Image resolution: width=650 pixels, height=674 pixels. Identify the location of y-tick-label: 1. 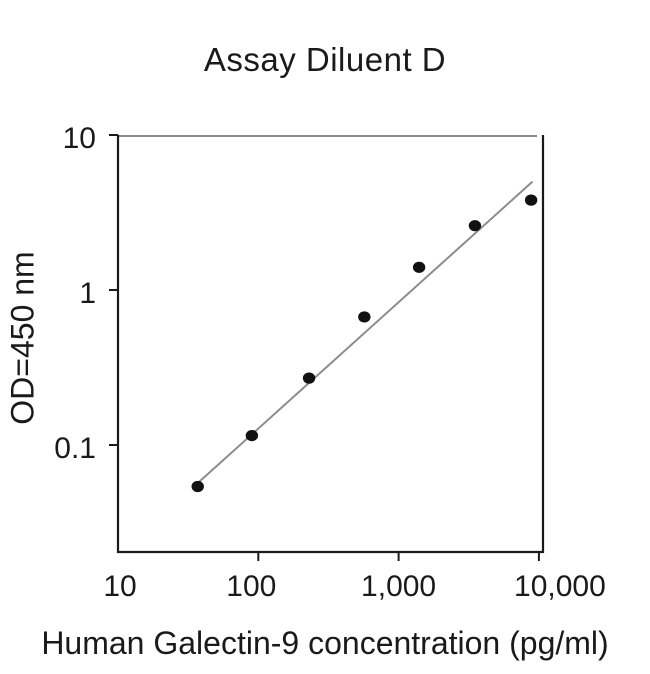
(87, 293).